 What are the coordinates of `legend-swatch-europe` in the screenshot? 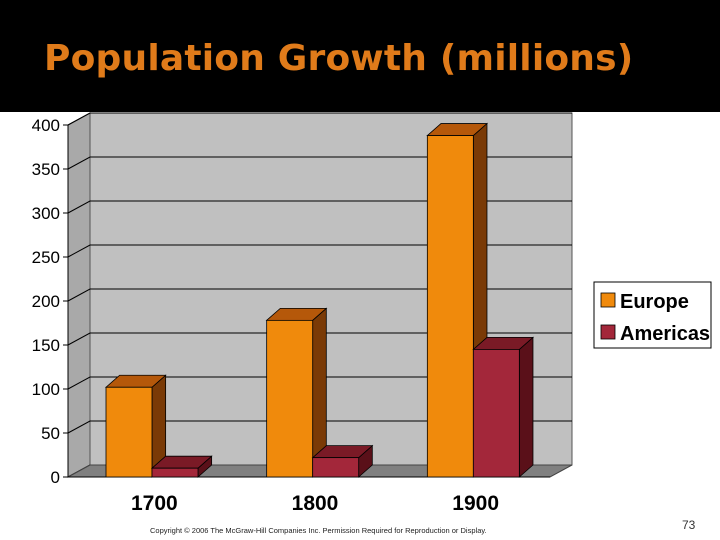 It's located at (608, 300).